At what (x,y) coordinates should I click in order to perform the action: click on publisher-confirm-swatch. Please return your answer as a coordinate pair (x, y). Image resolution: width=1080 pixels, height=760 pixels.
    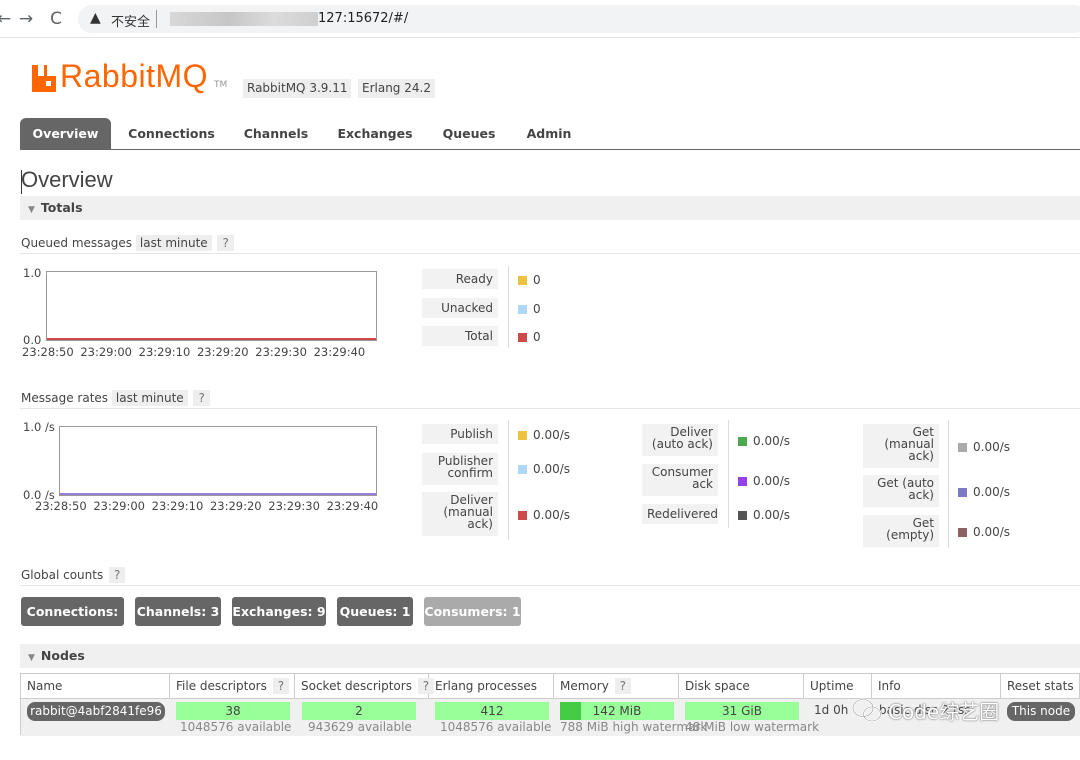
    Looking at the image, I should click on (522, 469).